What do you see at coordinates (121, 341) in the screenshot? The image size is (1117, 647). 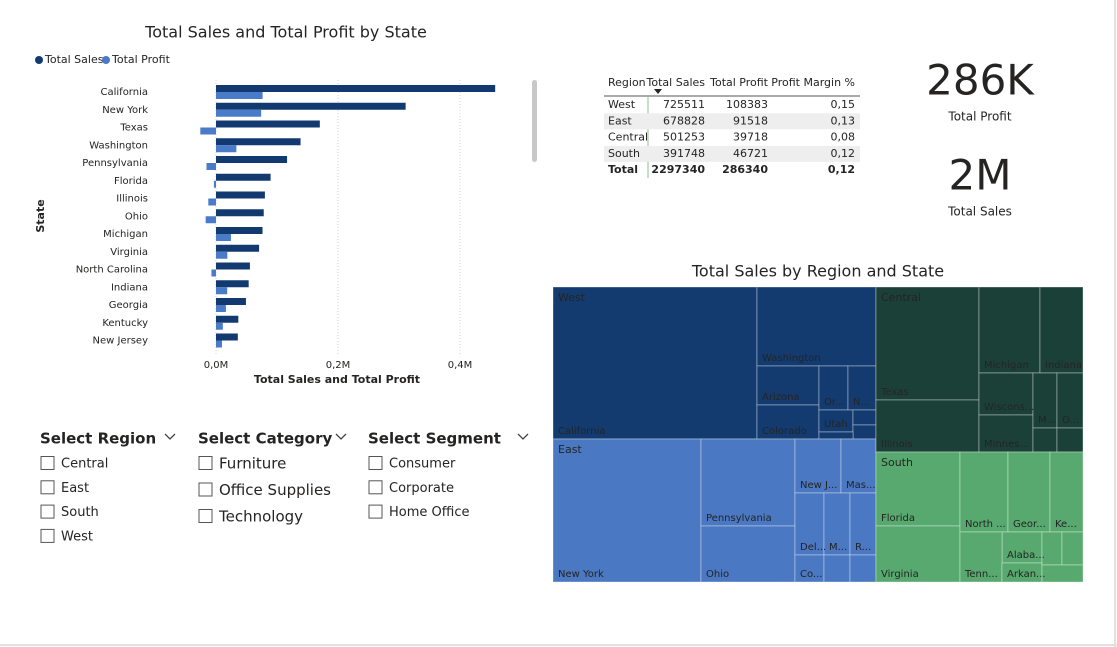 I see `y-tick-label: New Jersey` at bounding box center [121, 341].